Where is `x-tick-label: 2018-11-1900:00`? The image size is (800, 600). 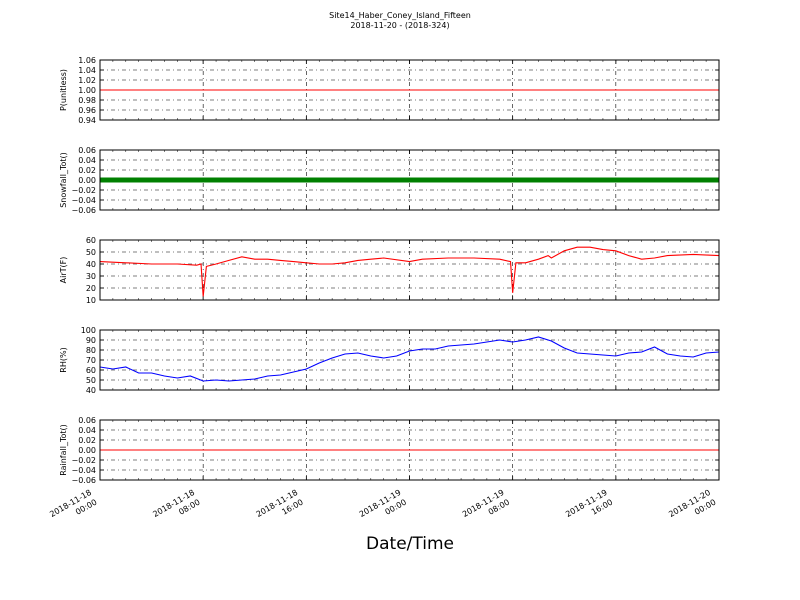
x-tick-label: 2018-11-1900:00 is located at coordinates (383, 508).